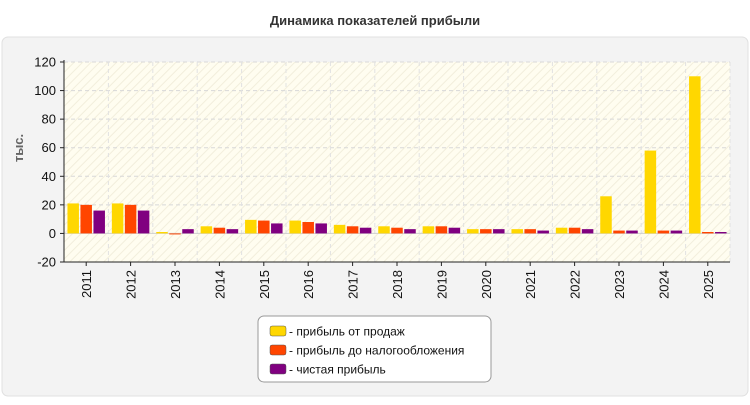 This screenshot has width=750, height=405. I want to click on legend-label: - прибыль от продаж, so click(347, 332).